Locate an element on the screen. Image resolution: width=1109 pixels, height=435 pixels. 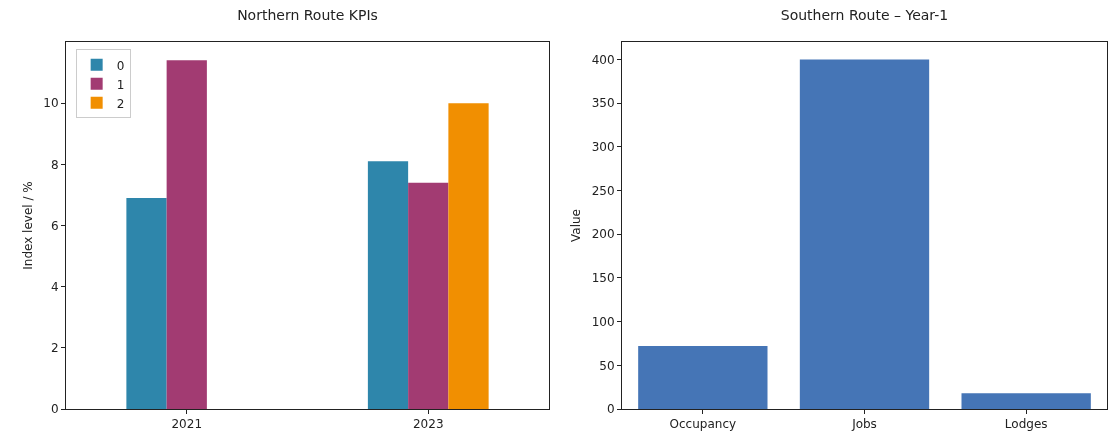
legend-label: 1 is located at coordinates (120, 84).